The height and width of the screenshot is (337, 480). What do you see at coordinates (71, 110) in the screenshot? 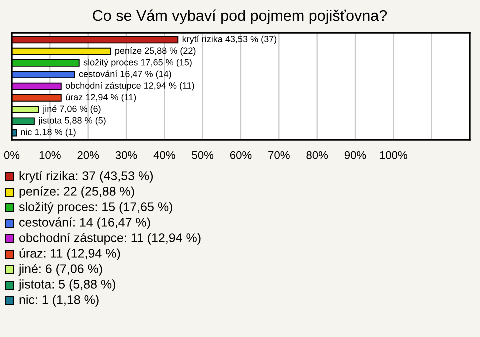
I see `data-label: jiné 7,06 % (6)` at bounding box center [71, 110].